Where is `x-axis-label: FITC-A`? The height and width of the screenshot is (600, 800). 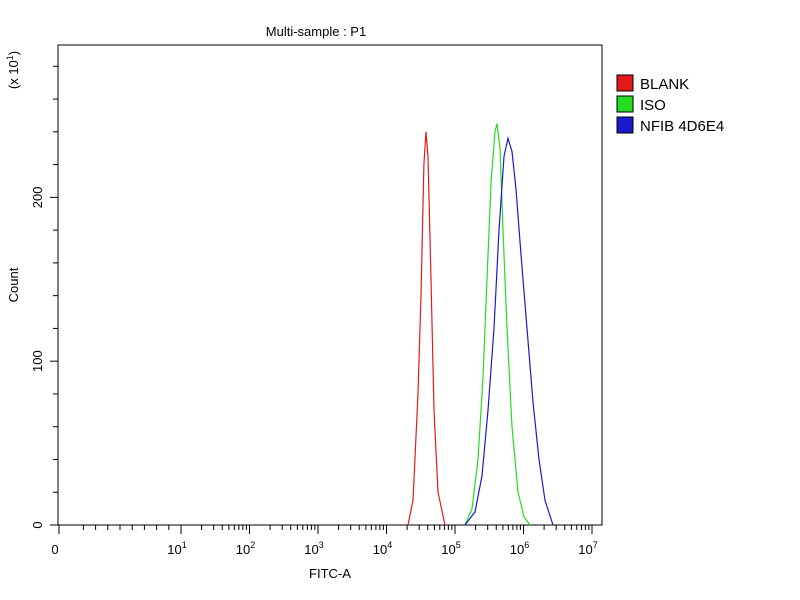
x-axis-label: FITC-A is located at coordinates (330, 573).